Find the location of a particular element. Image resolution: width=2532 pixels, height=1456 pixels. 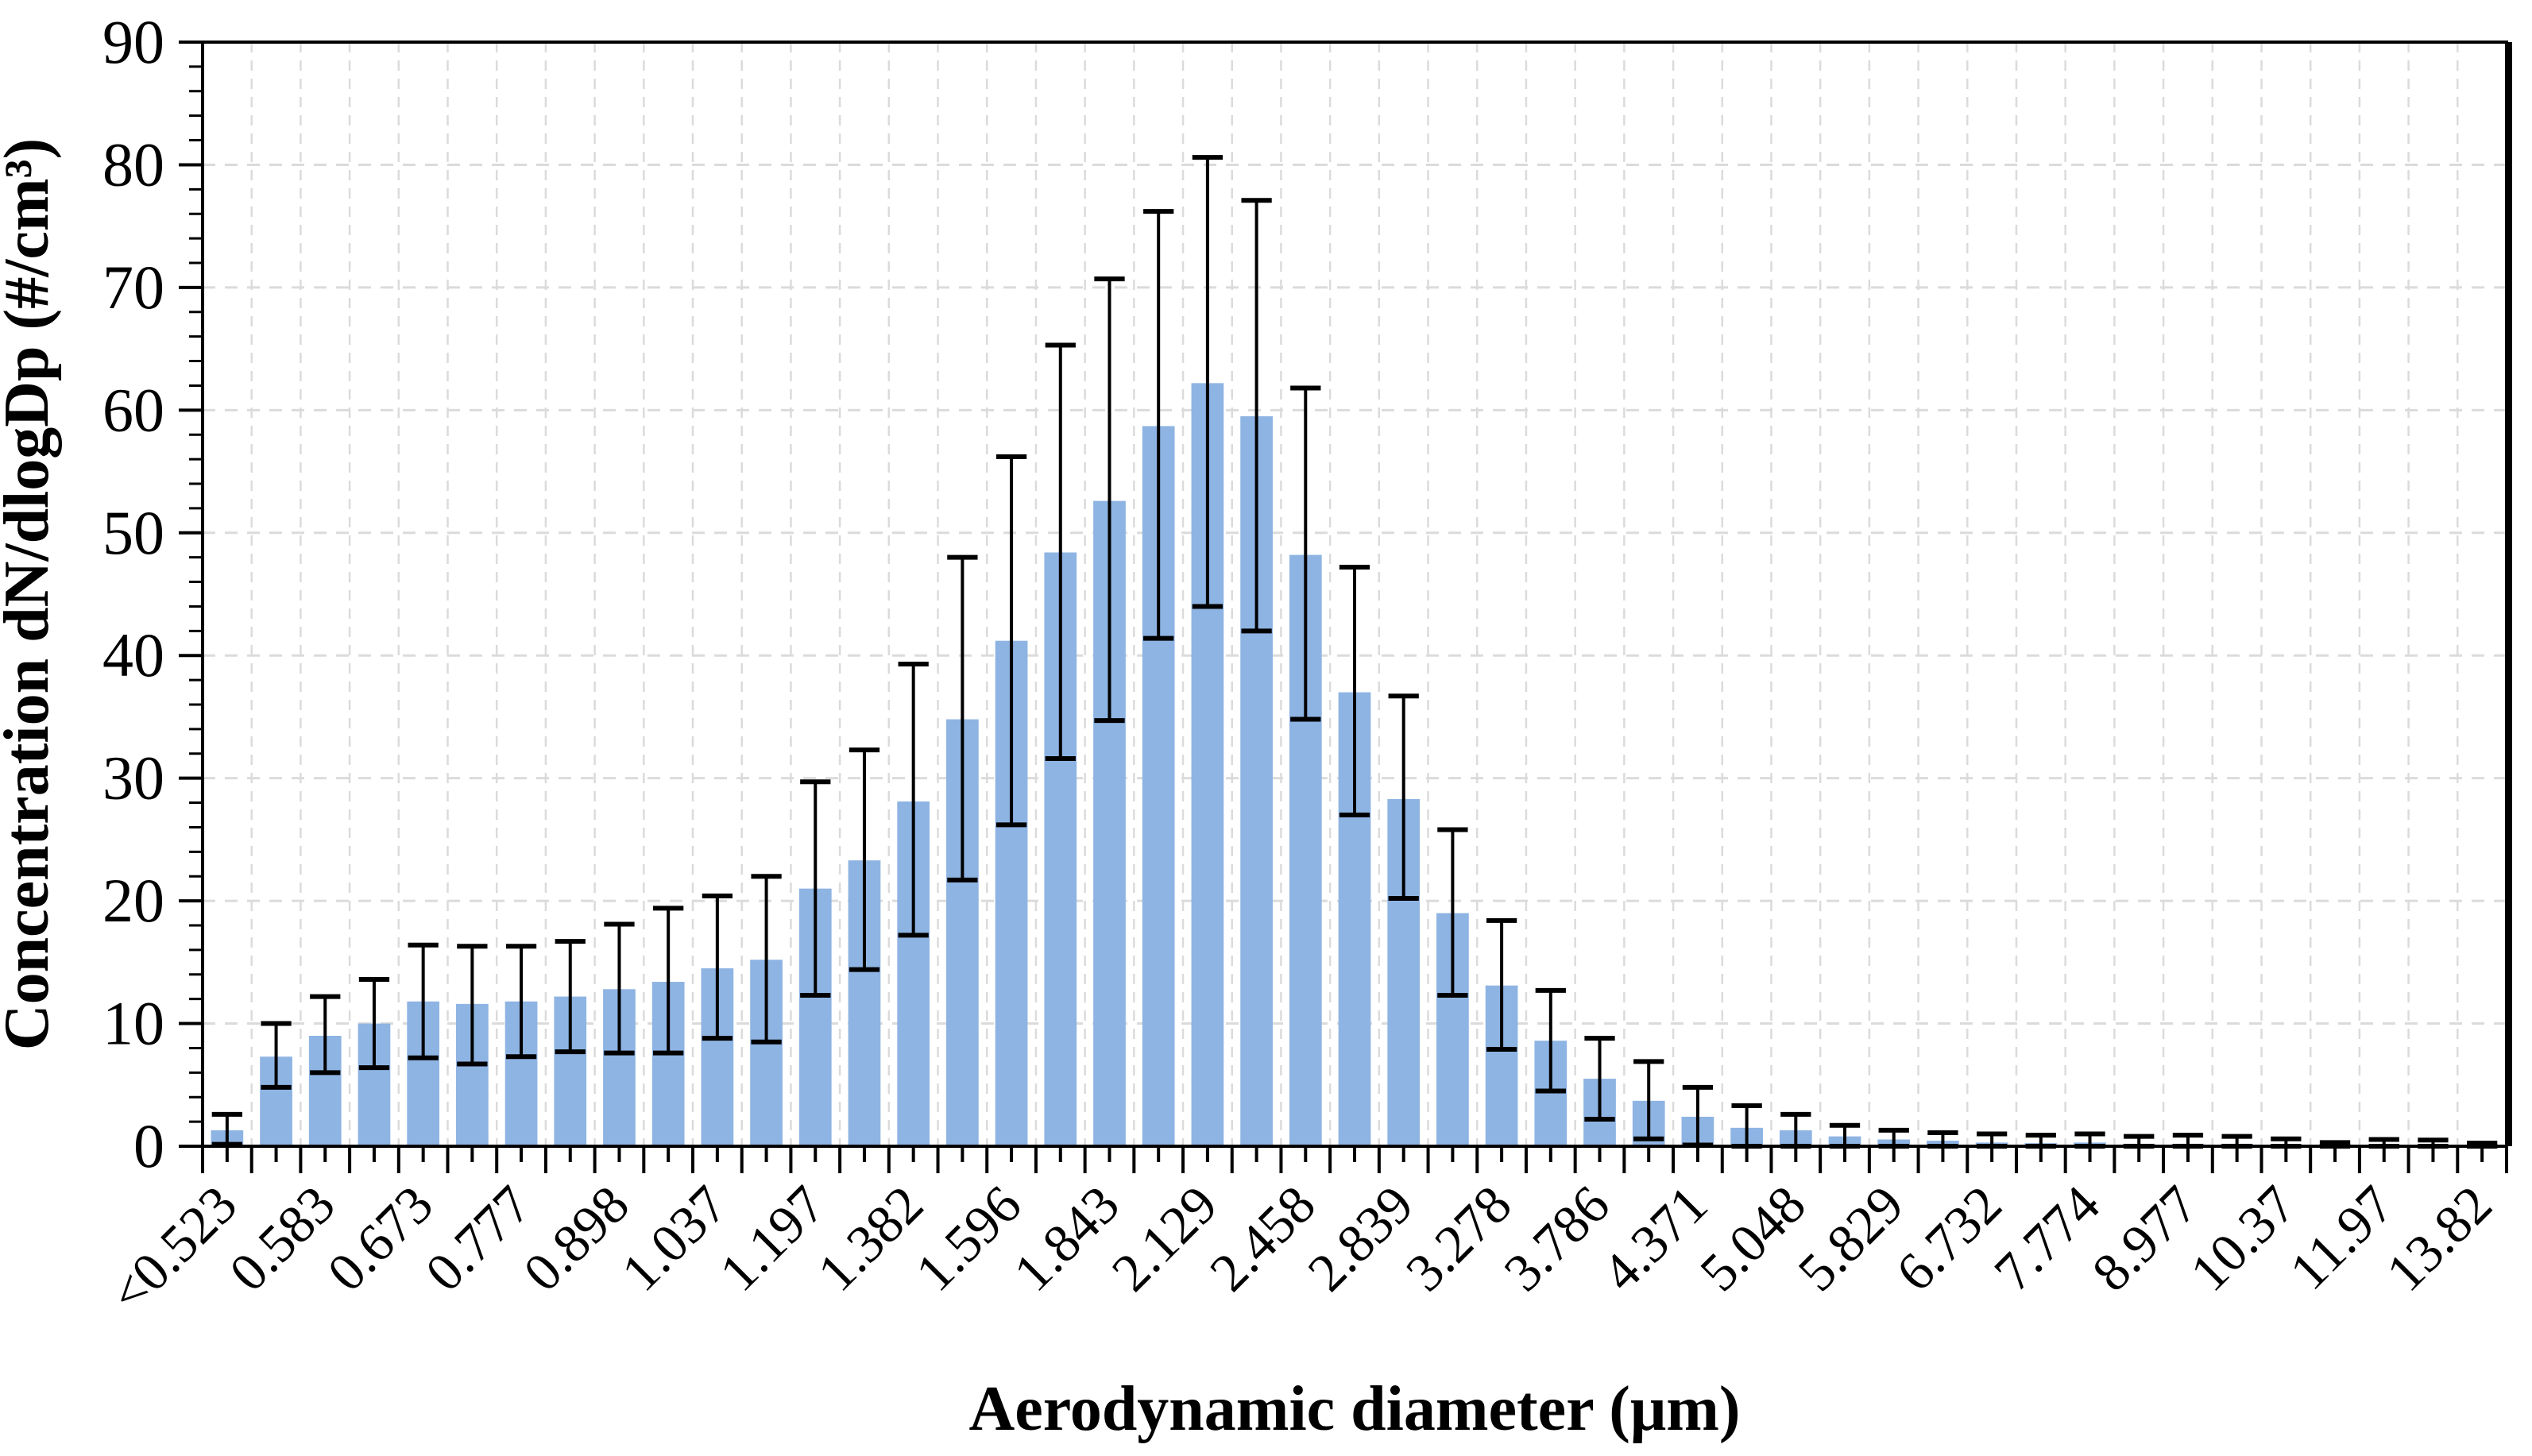

x-tick-label: 0.898 is located at coordinates (576, 1238).